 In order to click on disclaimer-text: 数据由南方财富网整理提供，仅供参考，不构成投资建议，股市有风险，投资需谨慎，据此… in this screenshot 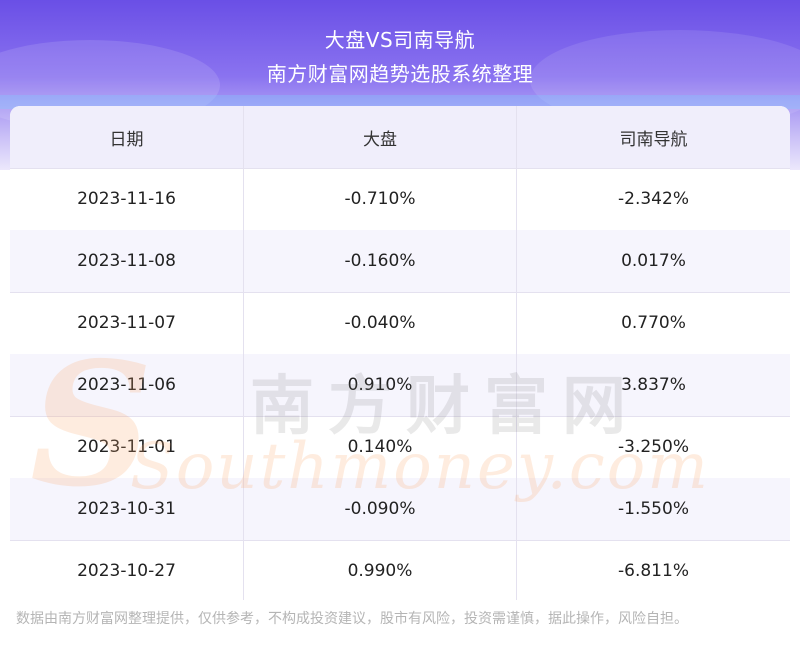, I will do `click(352, 619)`.